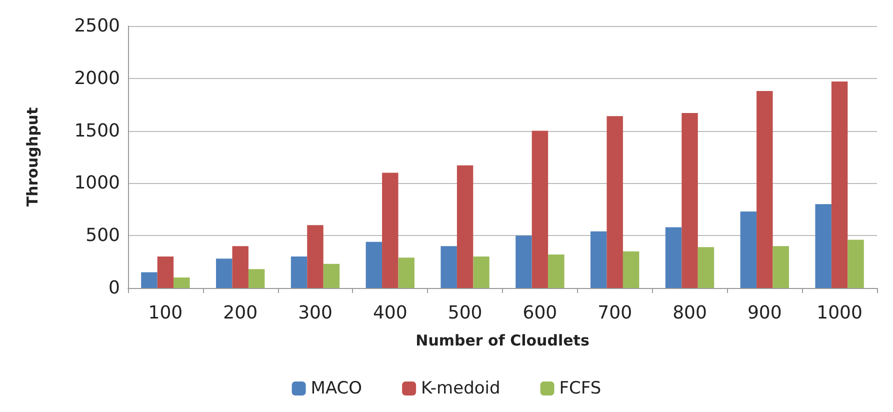 This screenshot has width=893, height=412. Describe the element at coordinates (165, 313) in the screenshot. I see `x-tick-label: 100` at that location.